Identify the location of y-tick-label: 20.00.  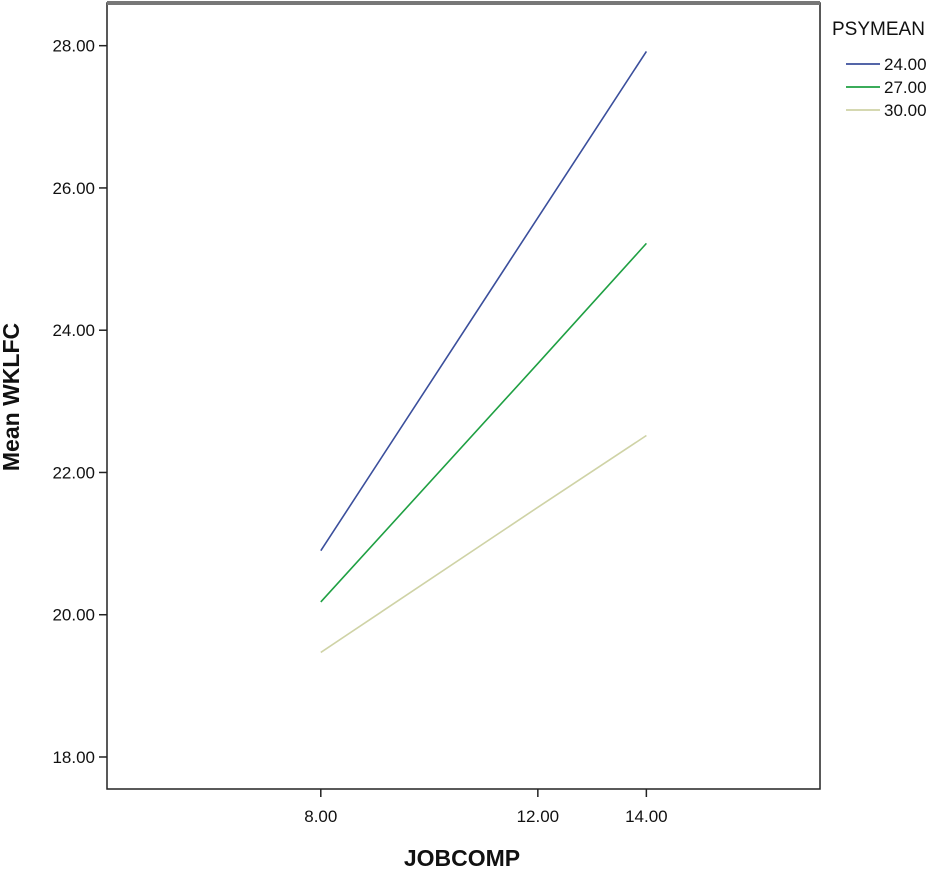
(73, 615).